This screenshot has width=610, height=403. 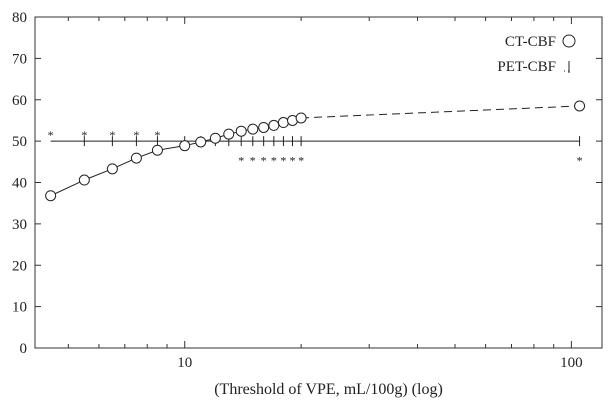 I want to click on y-tick-label: 20, so click(x=19, y=266).